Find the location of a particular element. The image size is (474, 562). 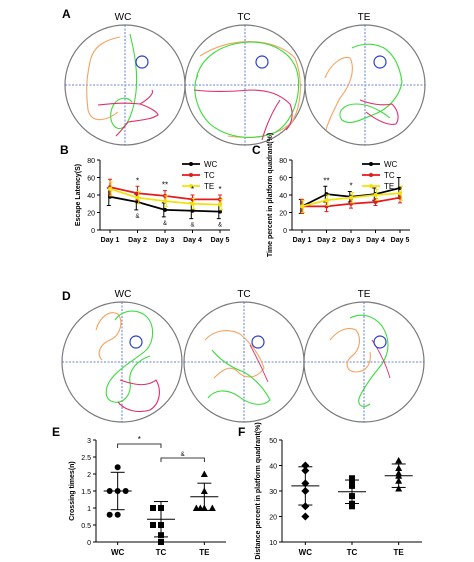

x-tick-label: Day 4 is located at coordinates (375, 240).